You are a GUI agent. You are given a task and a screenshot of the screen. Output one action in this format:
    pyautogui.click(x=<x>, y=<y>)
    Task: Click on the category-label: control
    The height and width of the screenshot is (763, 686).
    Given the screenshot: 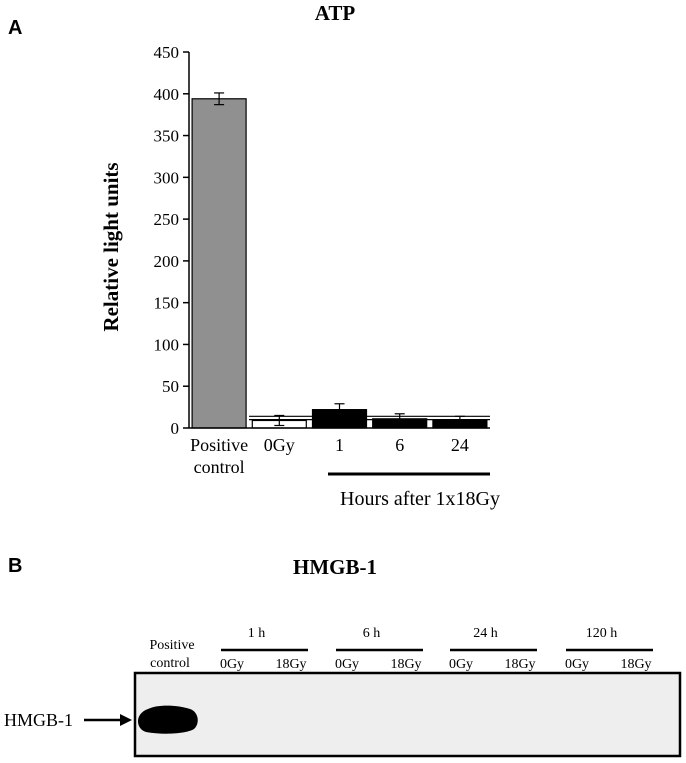 What is the action you would take?
    pyautogui.click(x=219, y=467)
    